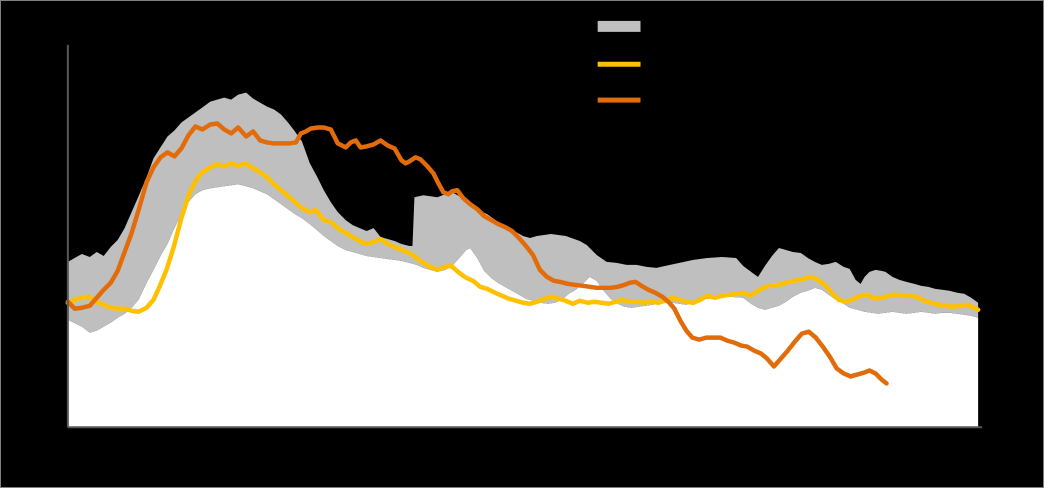  Describe the element at coordinates (619, 26) in the screenshot. I see `legend-swatch-band` at that location.